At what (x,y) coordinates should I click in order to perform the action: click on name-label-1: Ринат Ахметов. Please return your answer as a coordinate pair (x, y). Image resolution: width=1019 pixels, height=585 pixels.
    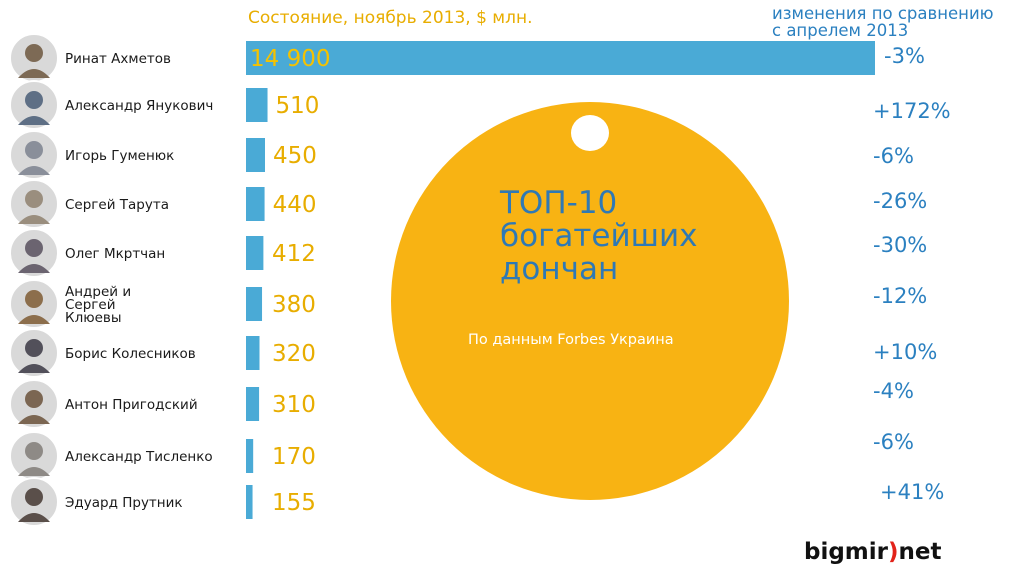
    Looking at the image, I should click on (118, 59).